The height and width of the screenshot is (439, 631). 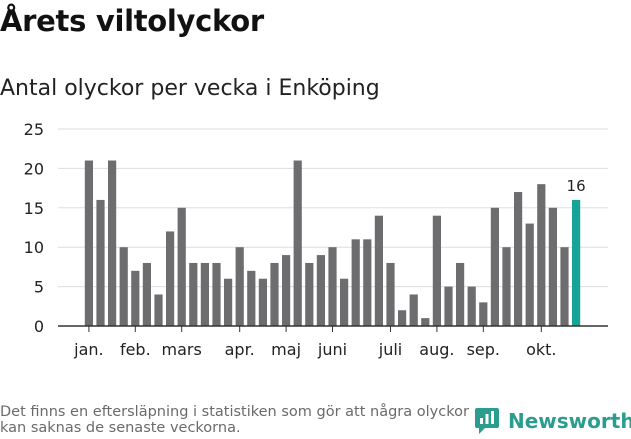 I want to click on bar-highlight, so click(x=576, y=262).